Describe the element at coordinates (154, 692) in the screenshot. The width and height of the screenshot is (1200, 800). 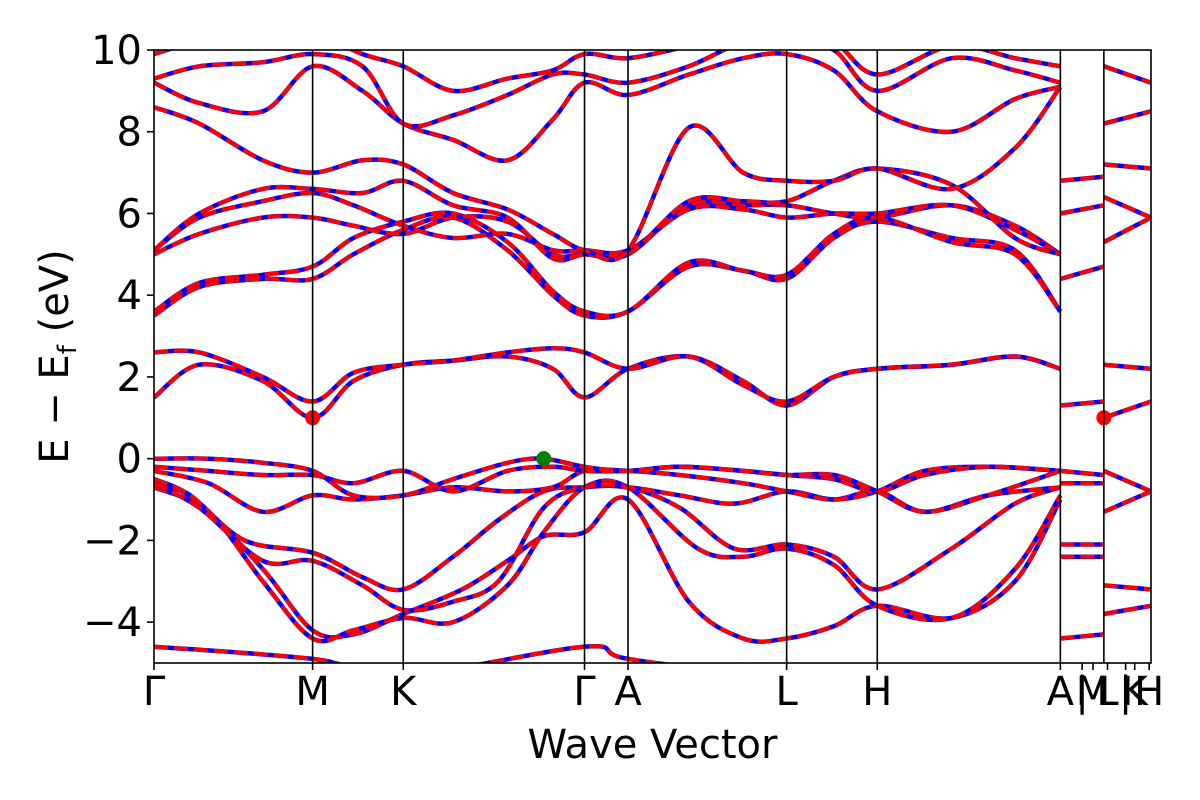
I see `x-tick-label-0: Γ` at that location.